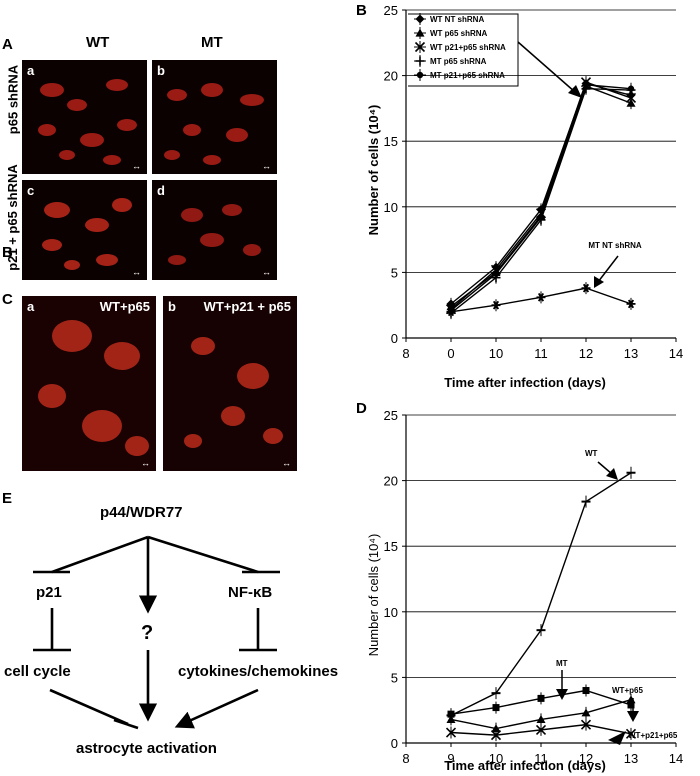  I want to click on series-label: MT, so click(562, 663).